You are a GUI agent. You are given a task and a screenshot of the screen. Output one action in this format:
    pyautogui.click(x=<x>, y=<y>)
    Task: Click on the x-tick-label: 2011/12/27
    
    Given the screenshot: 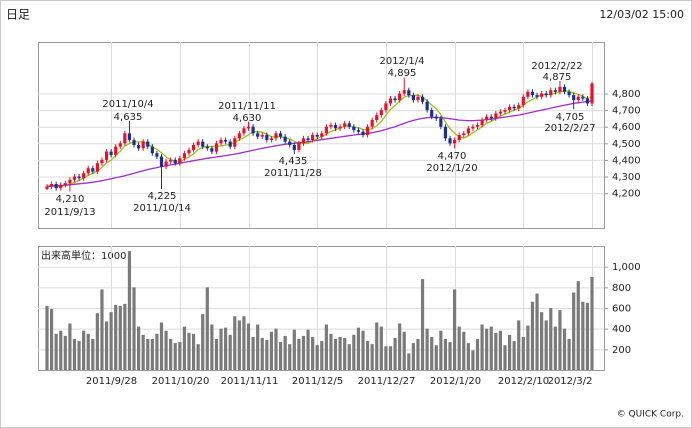 What is the action you would take?
    pyautogui.click(x=387, y=381)
    